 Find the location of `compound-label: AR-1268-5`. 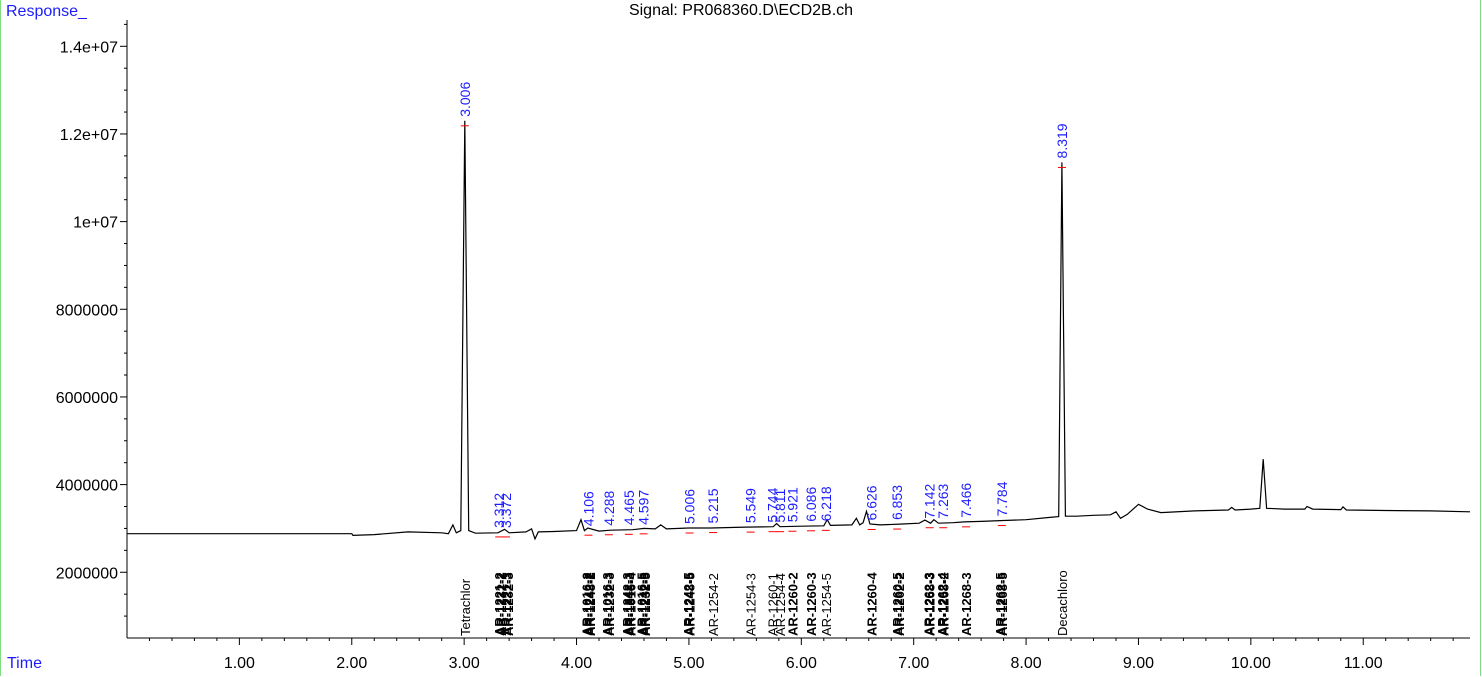

compound-label: AR-1268-5 is located at coordinates (1002, 604).